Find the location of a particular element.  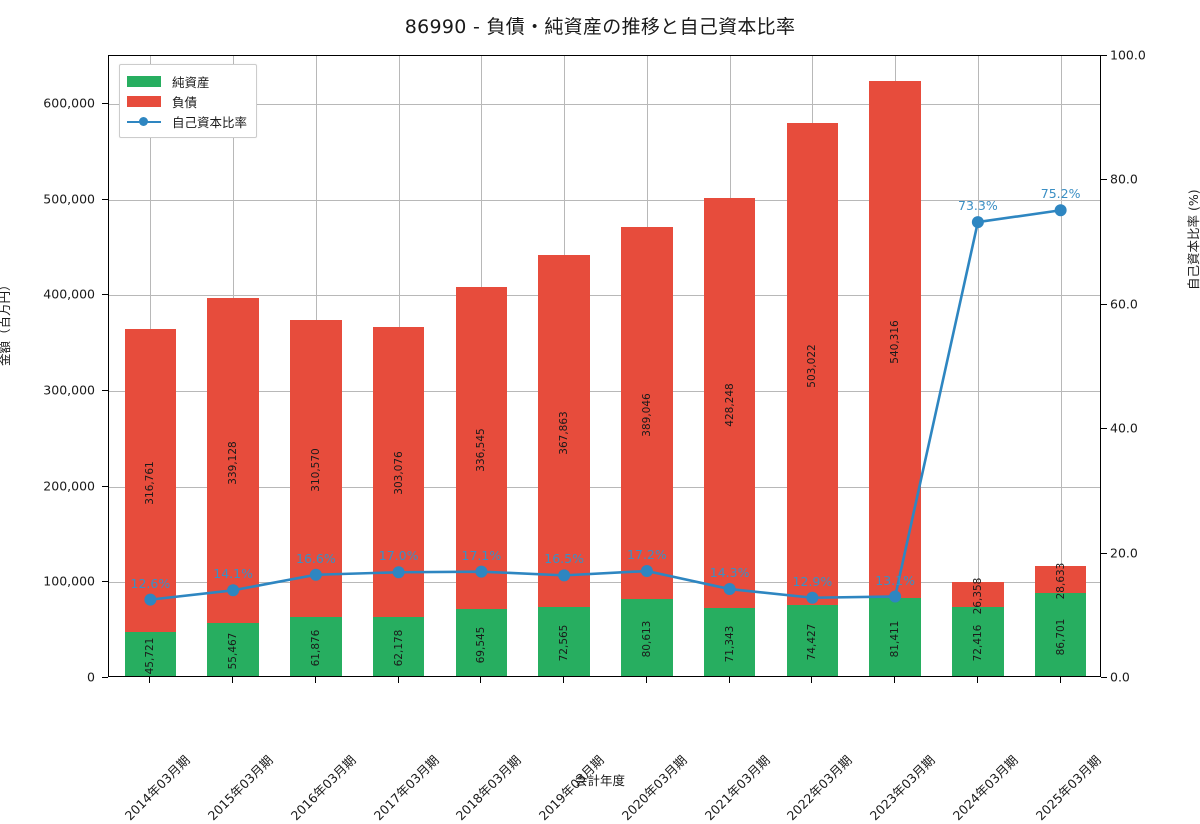

y-axis-right-tick-label: 0.0 is located at coordinates (1120, 677).